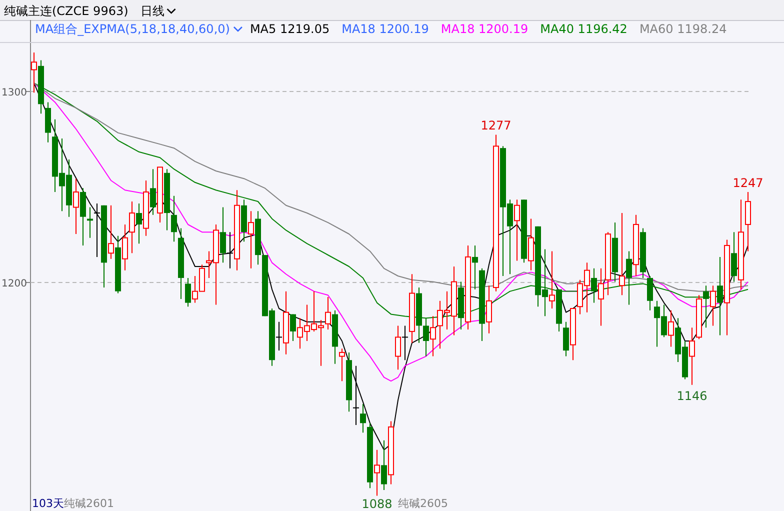 The image size is (784, 511). What do you see at coordinates (496, 125) in the screenshot?
I see `annotation: 1277` at bounding box center [496, 125].